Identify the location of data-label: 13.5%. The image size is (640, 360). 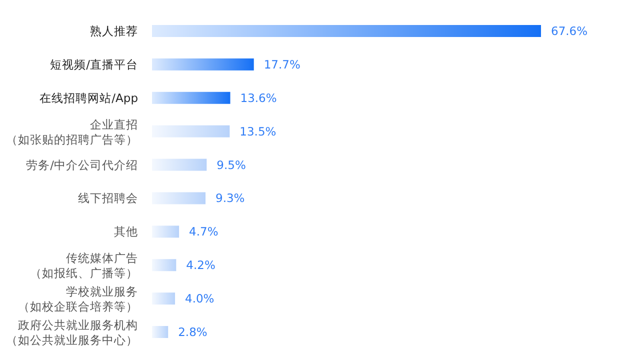
(258, 131).